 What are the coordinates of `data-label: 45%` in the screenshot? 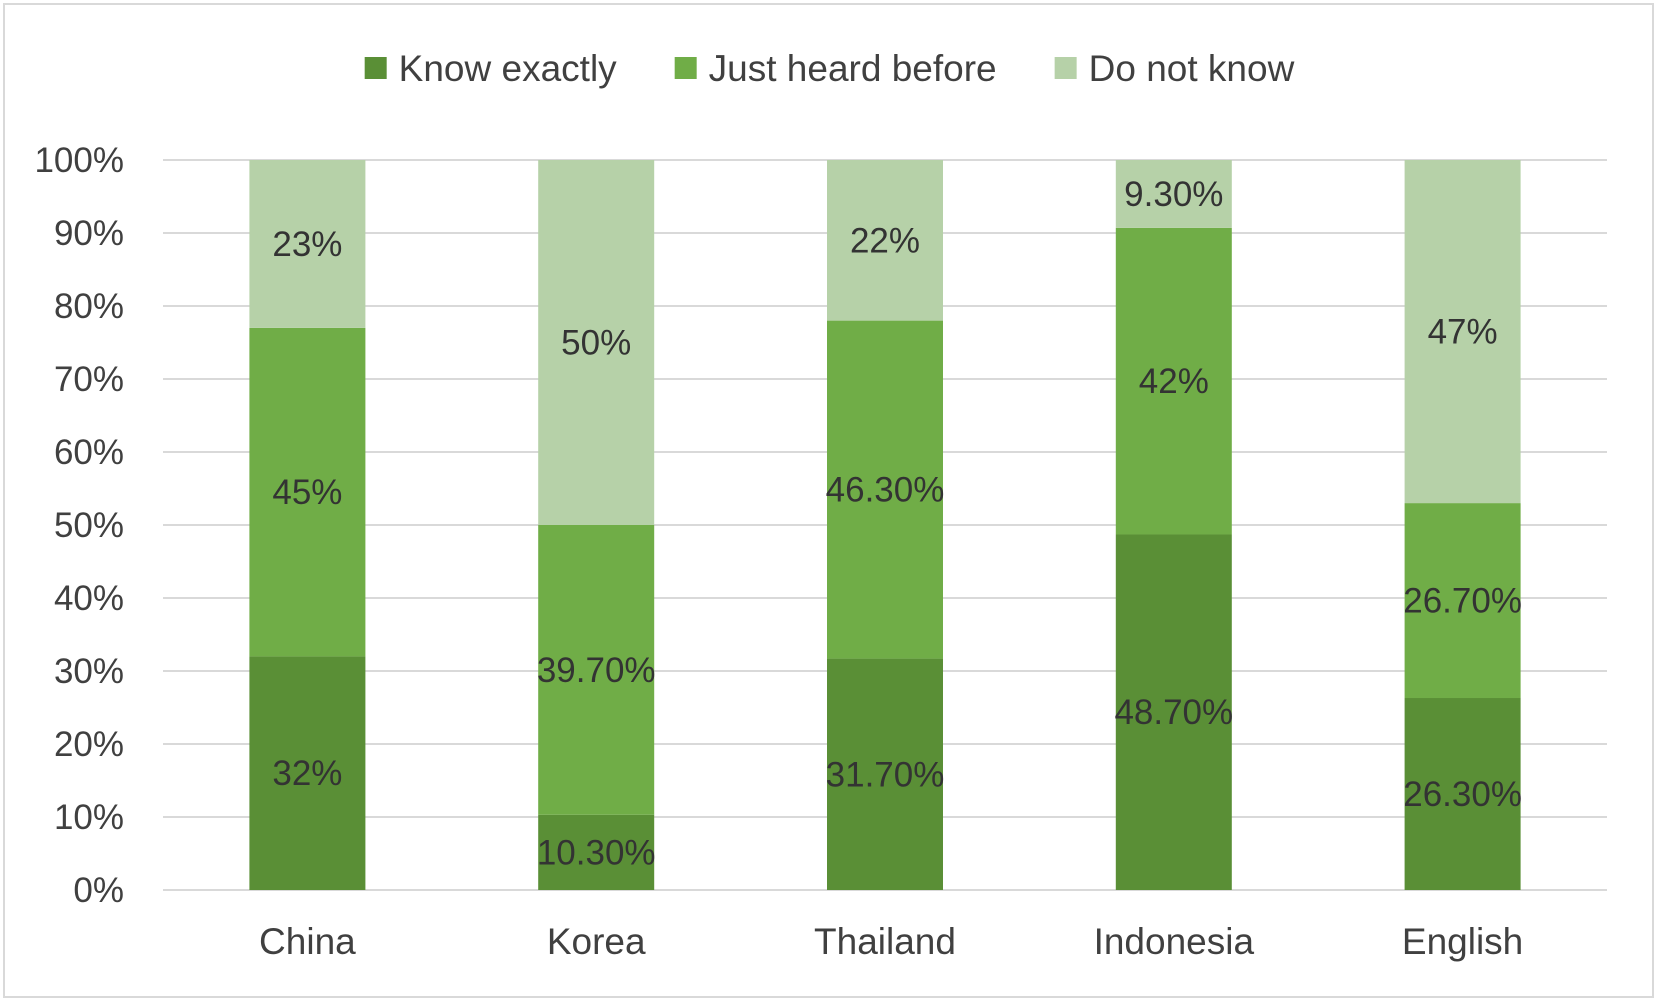 It's located at (307, 492).